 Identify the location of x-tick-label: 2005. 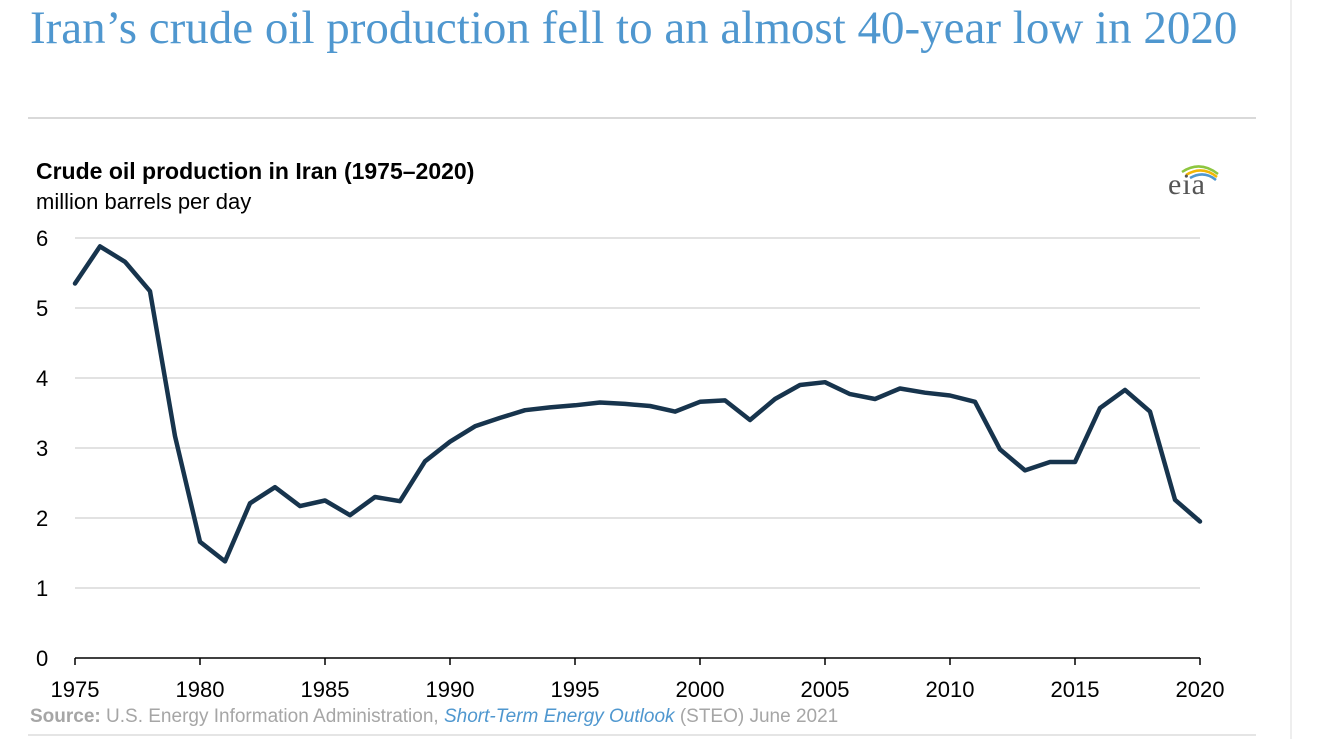
(825, 689).